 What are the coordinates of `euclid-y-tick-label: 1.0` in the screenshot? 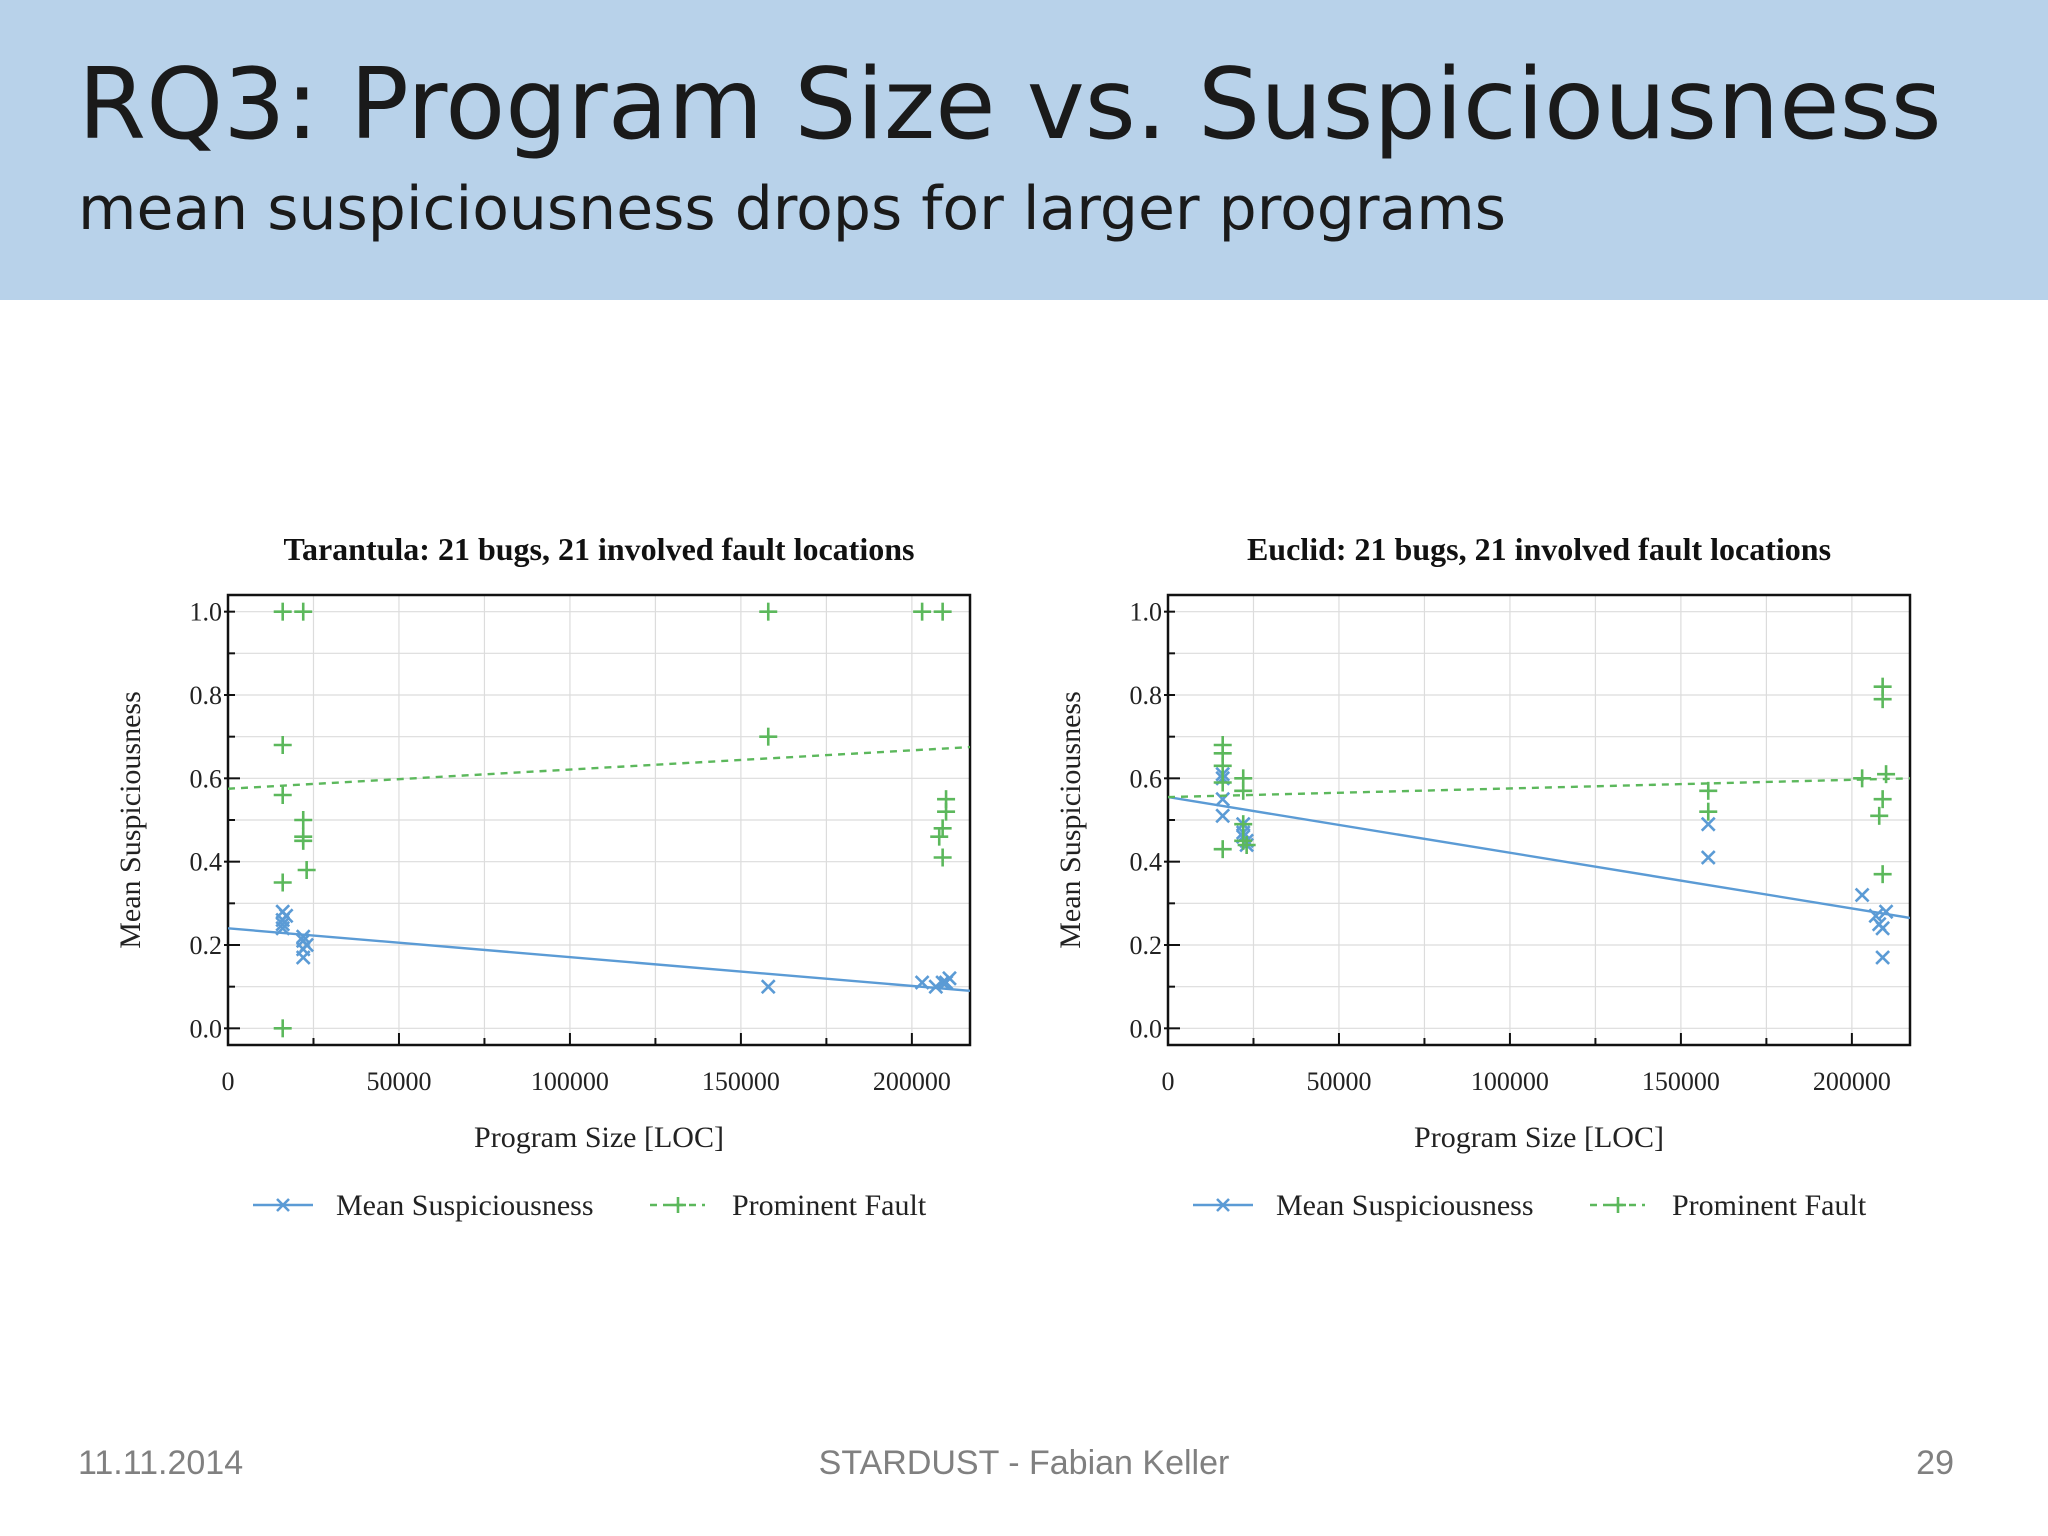 It's located at (1146, 612).